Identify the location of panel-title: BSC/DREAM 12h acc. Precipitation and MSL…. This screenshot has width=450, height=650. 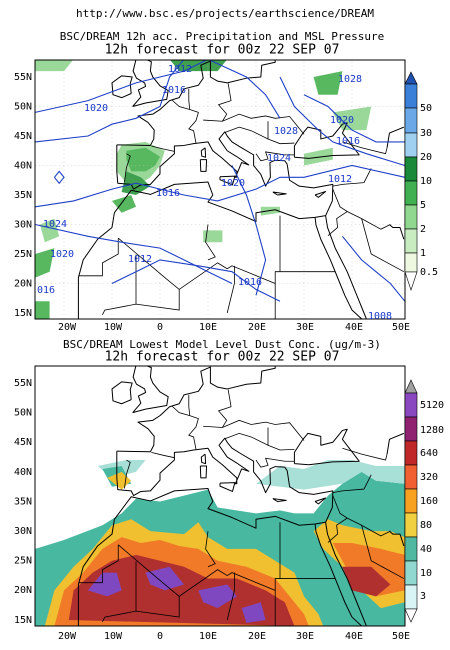
(222, 36).